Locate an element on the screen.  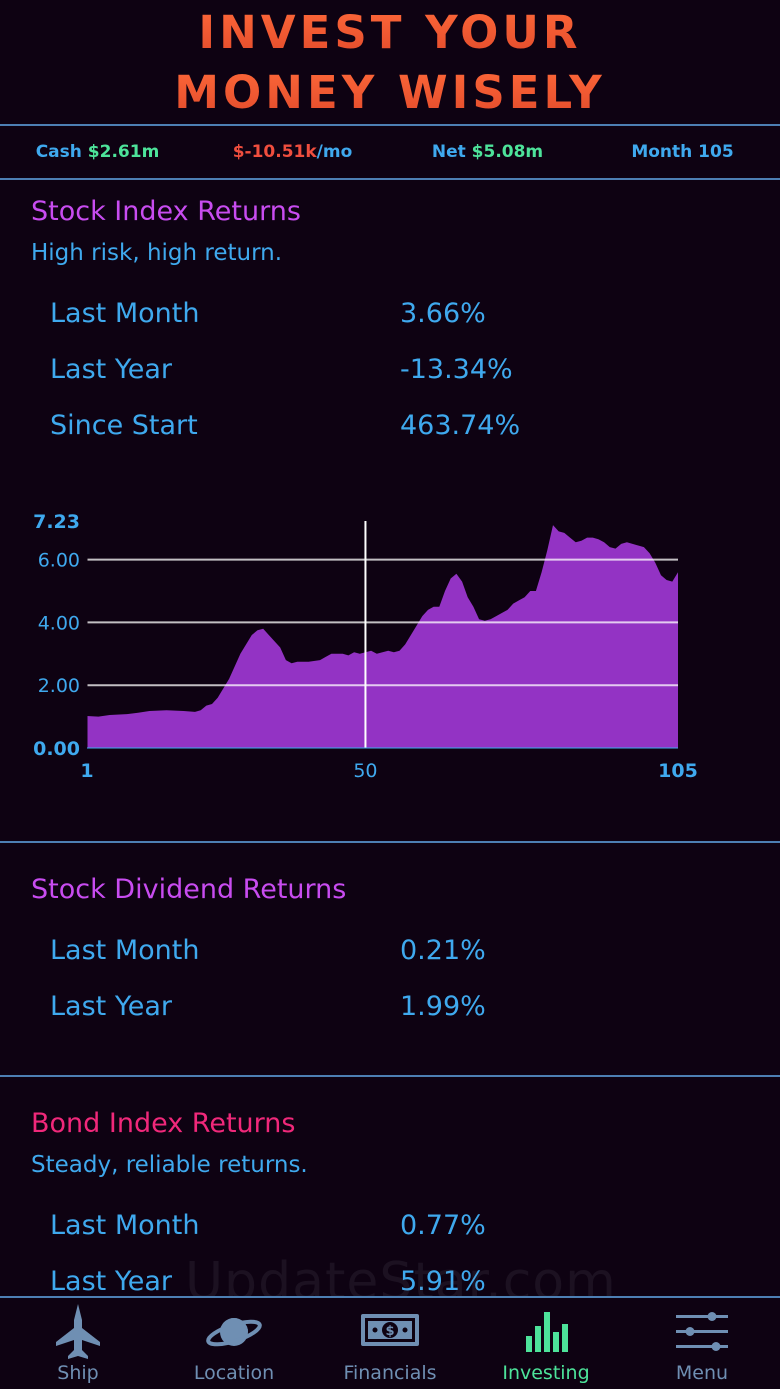
cash-value: $2.61m is located at coordinates (123, 152).